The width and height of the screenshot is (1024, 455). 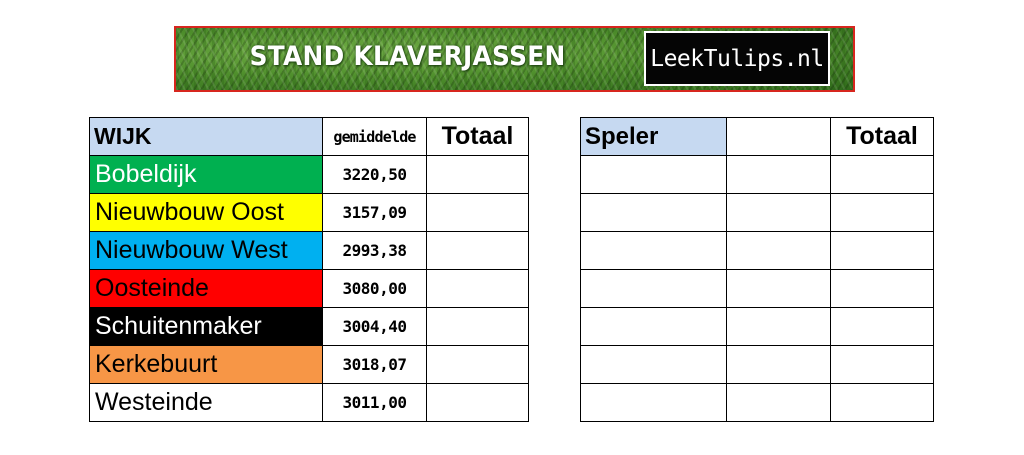 I want to click on page-title: STAND KLAVERJASSEN, so click(x=407, y=56).